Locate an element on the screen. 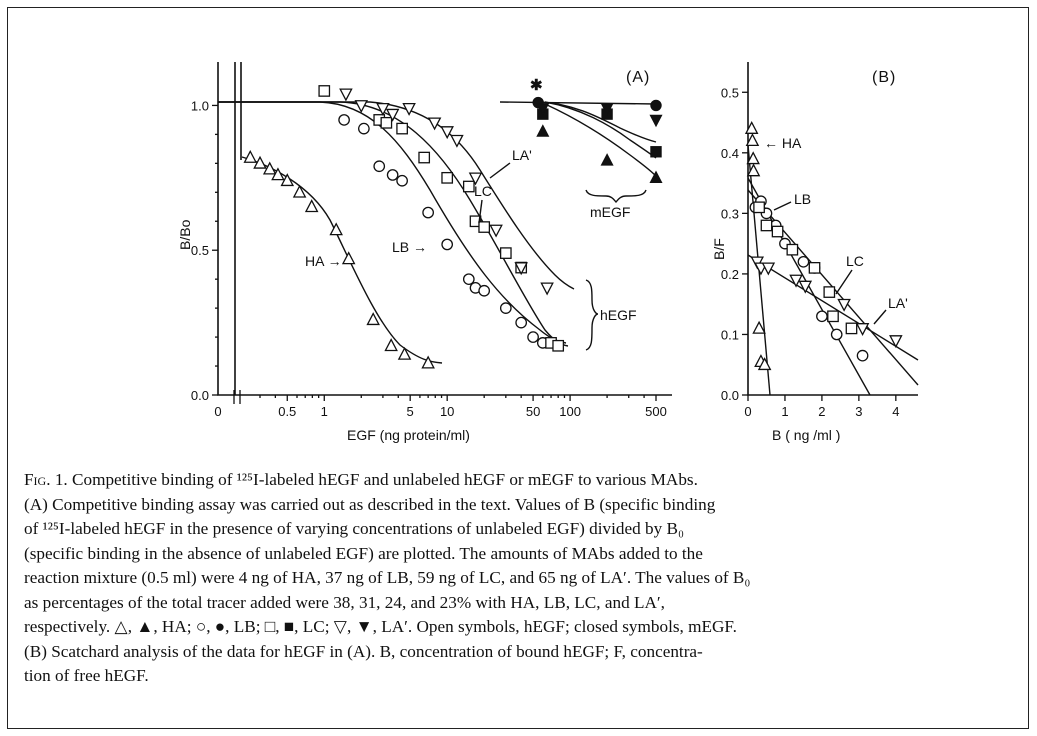 The height and width of the screenshot is (736, 1037). panel-b-xtick-label: 0 is located at coordinates (747, 411).